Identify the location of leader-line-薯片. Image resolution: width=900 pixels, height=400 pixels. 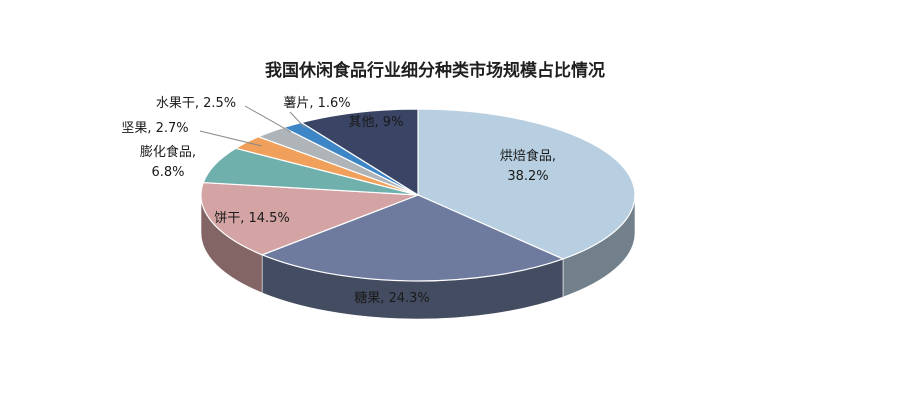
(297, 120).